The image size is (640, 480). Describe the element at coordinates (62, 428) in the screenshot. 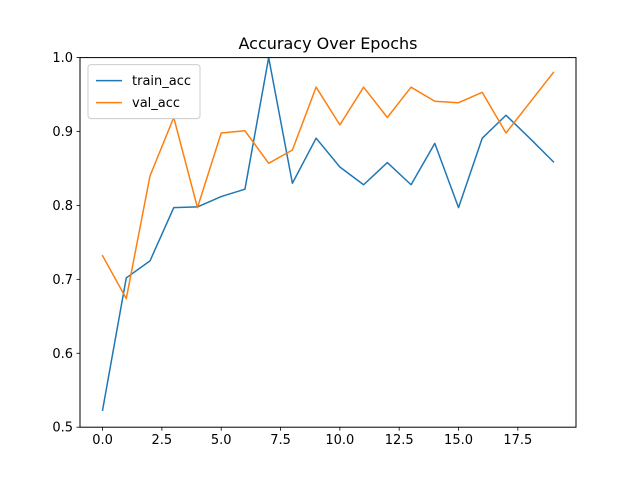

I see `y-tick-label: 0.5` at that location.